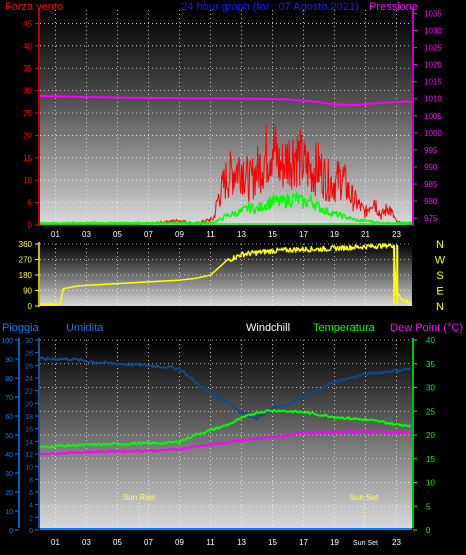  What do you see at coordinates (428, 530) in the screenshot?
I see `temp-tick-label-0: 0` at bounding box center [428, 530].